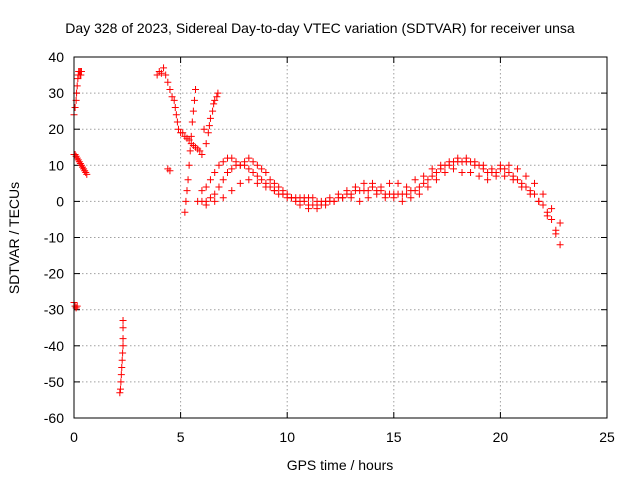 Image resolution: width=640 pixels, height=480 pixels. What do you see at coordinates (14, 238) in the screenshot?
I see `y-axis-label: SDTVAR / TECUs` at bounding box center [14, 238].